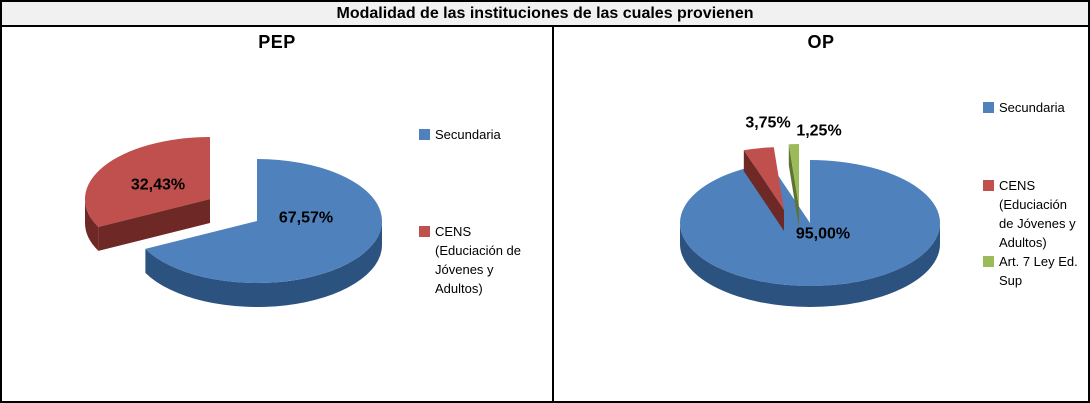 The width and height of the screenshot is (1090, 403). I want to click on data-label: 1,25%, so click(818, 131).